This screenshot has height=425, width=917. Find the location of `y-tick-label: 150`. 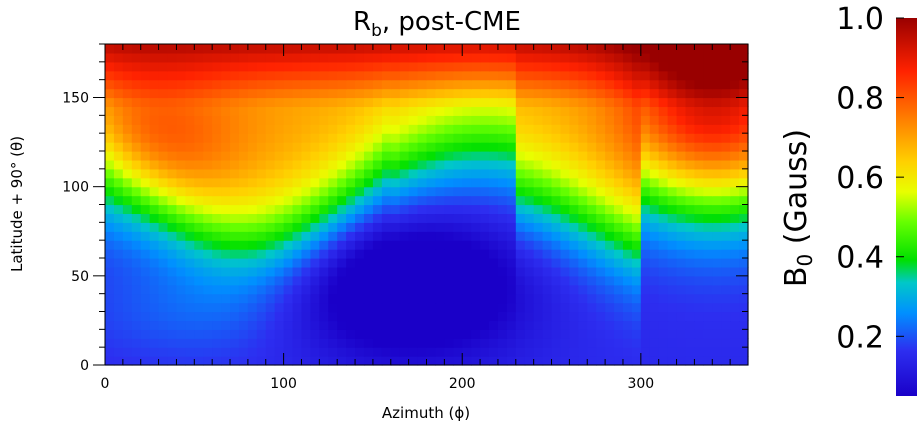

y-tick-label: 150 is located at coordinates (75, 99).